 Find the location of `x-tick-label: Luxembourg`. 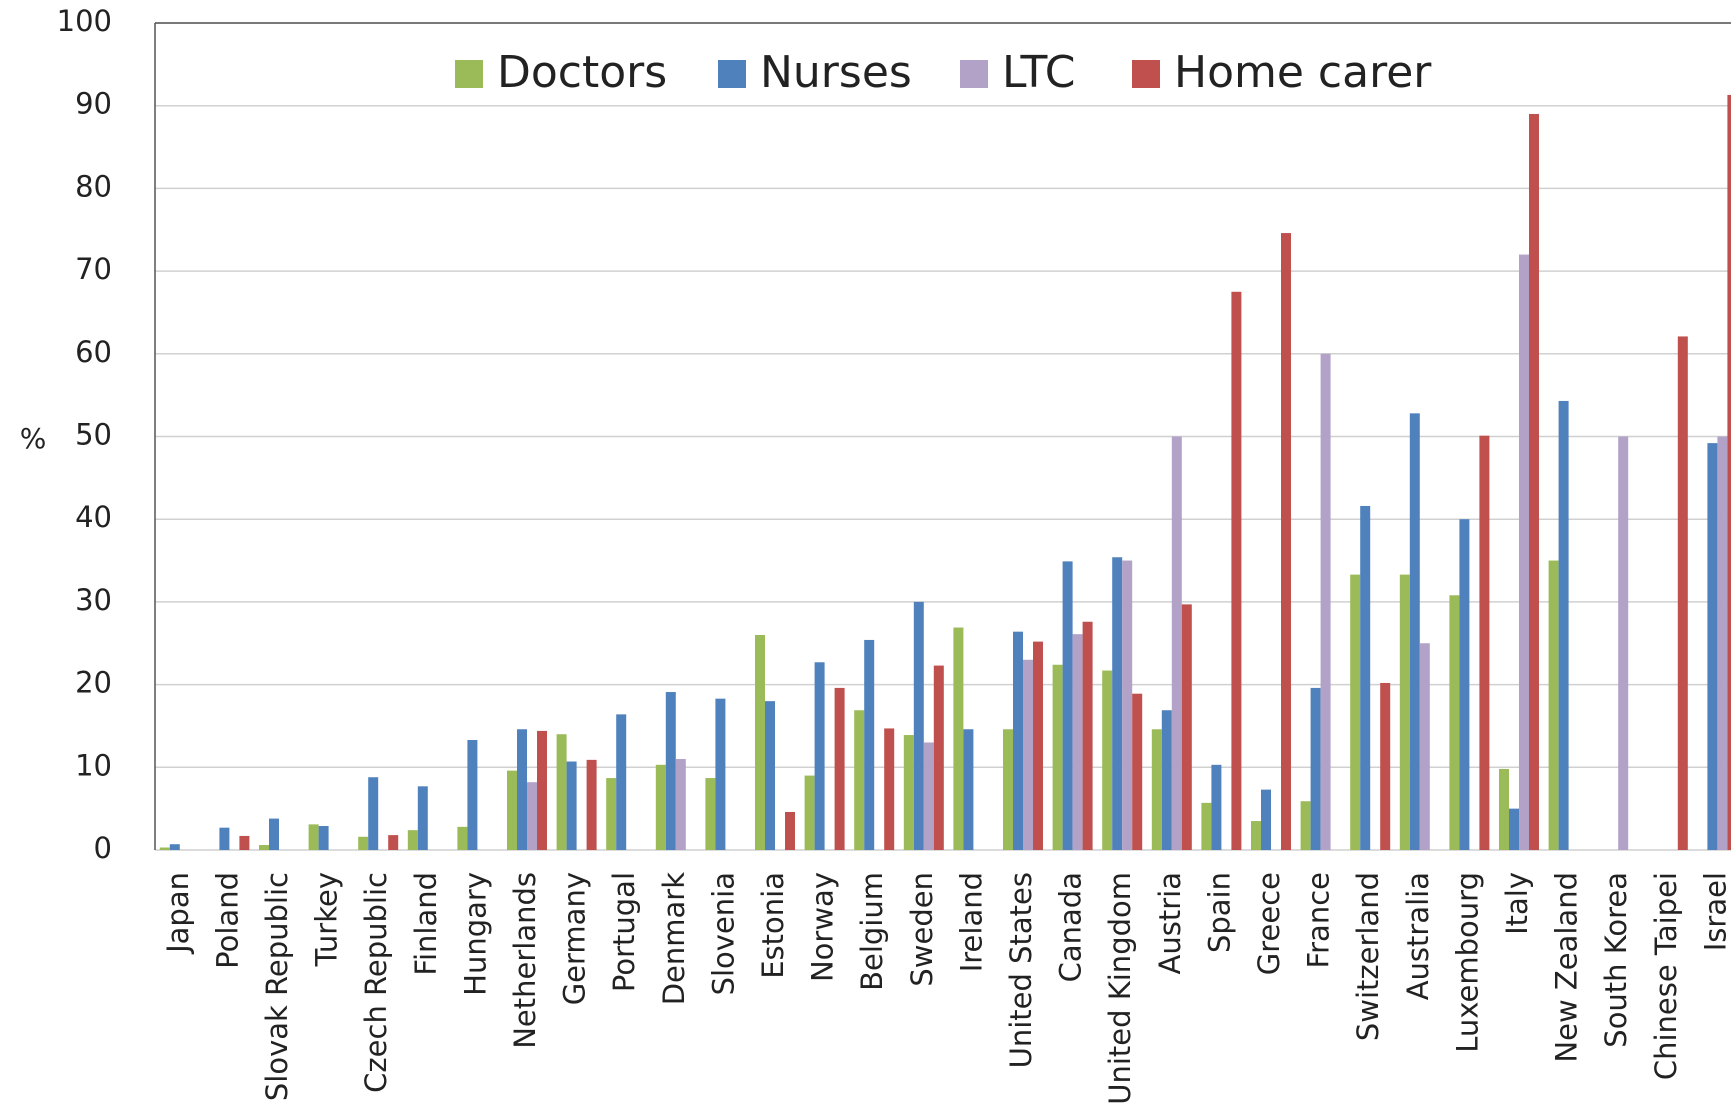

x-tick-label: Luxembourg is located at coordinates (1467, 962).